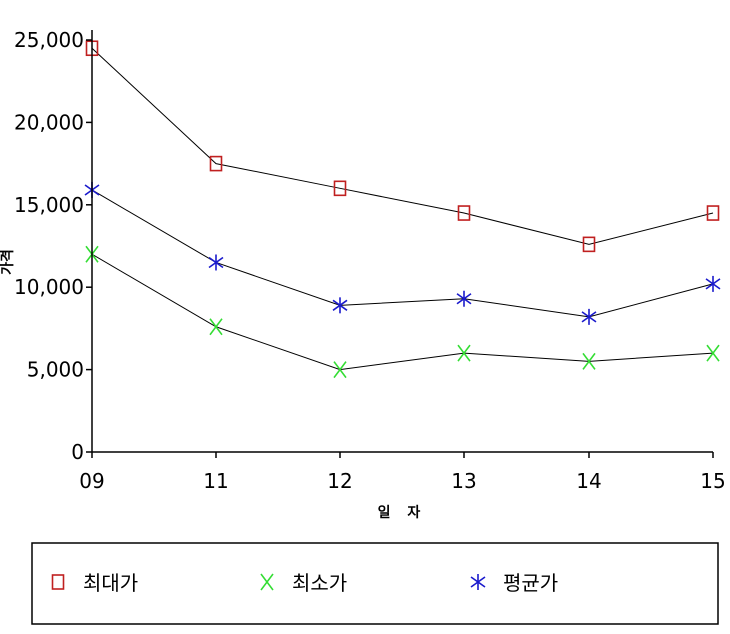 The width and height of the screenshot is (730, 634). I want to click on legend-item: 최대가, so click(94, 583).